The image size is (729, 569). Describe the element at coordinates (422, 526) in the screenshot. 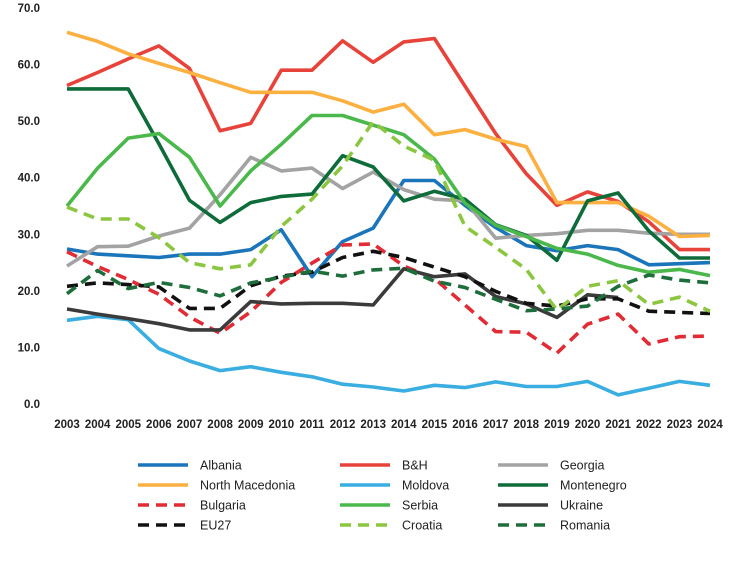

I see `legend-label-croatia: Croatia` at that location.